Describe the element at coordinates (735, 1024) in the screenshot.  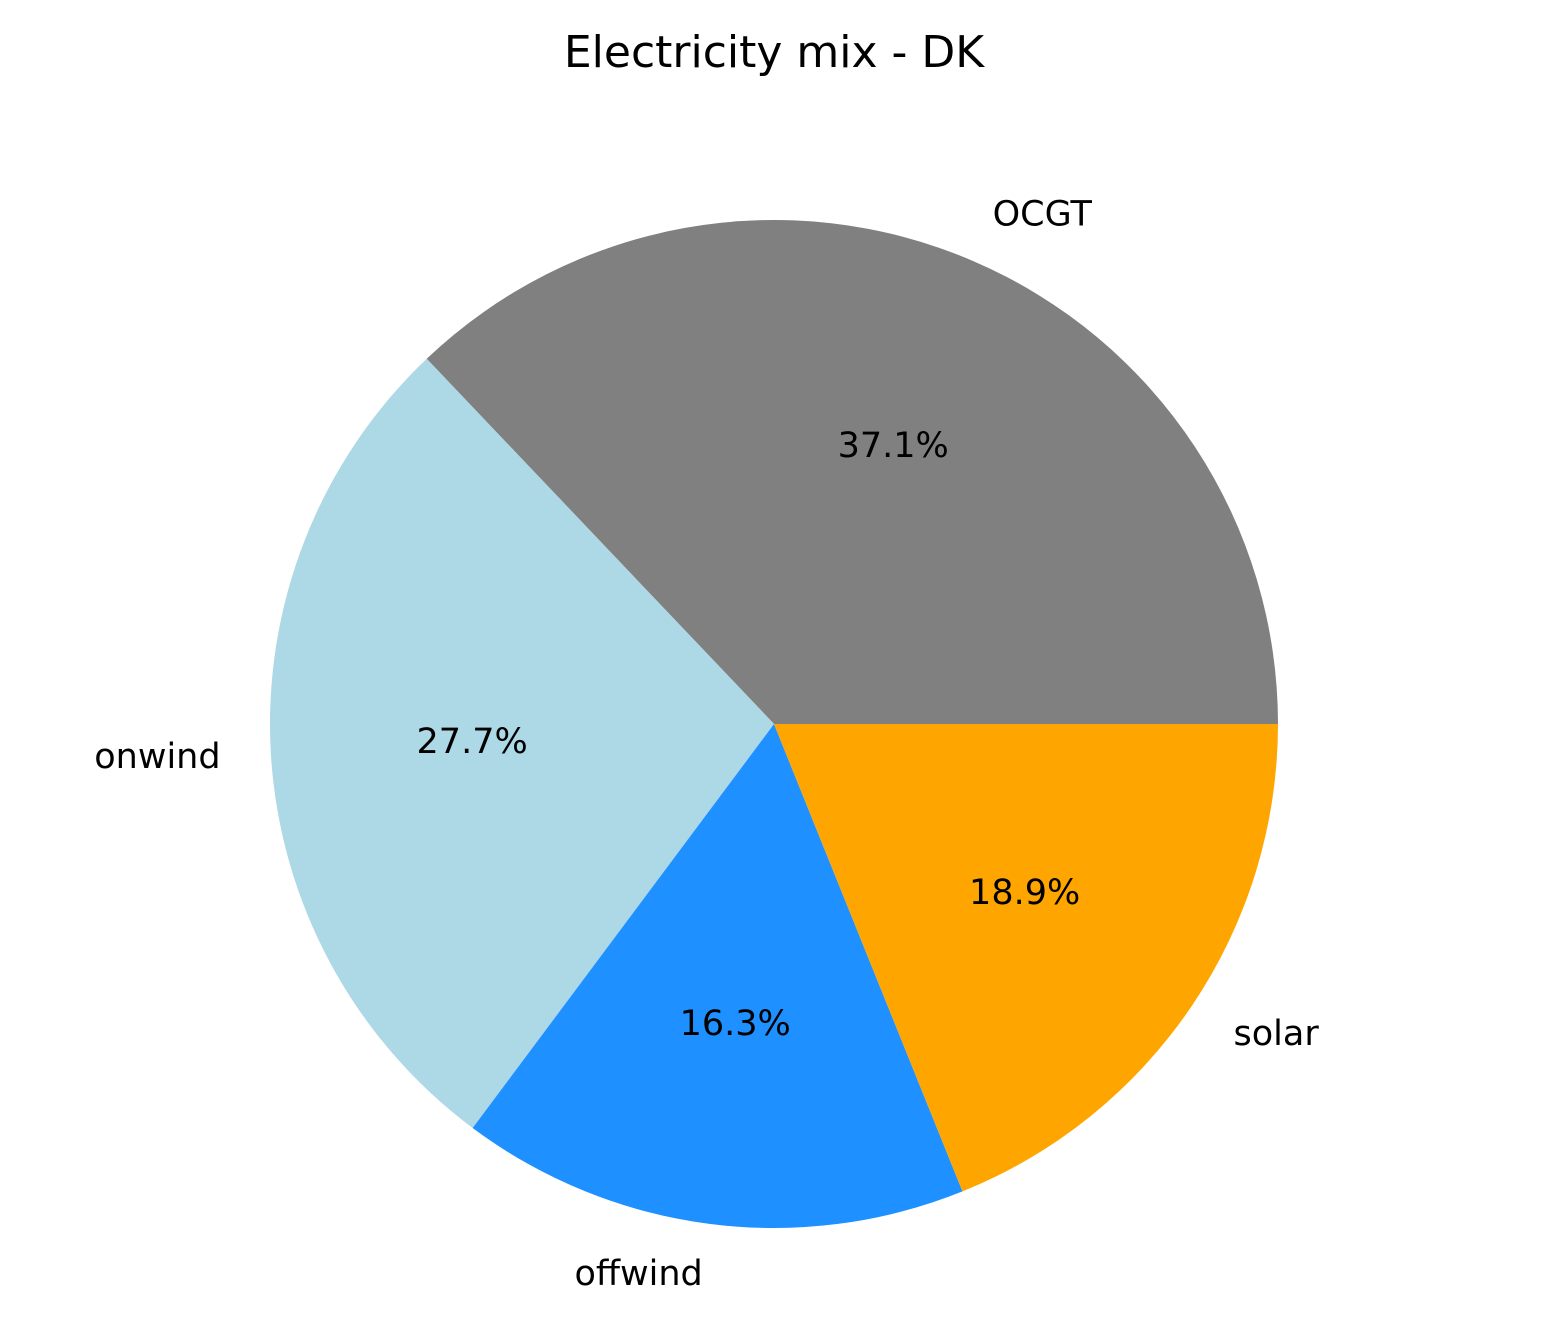
I see `pct-label-offwind: 16.3%` at that location.